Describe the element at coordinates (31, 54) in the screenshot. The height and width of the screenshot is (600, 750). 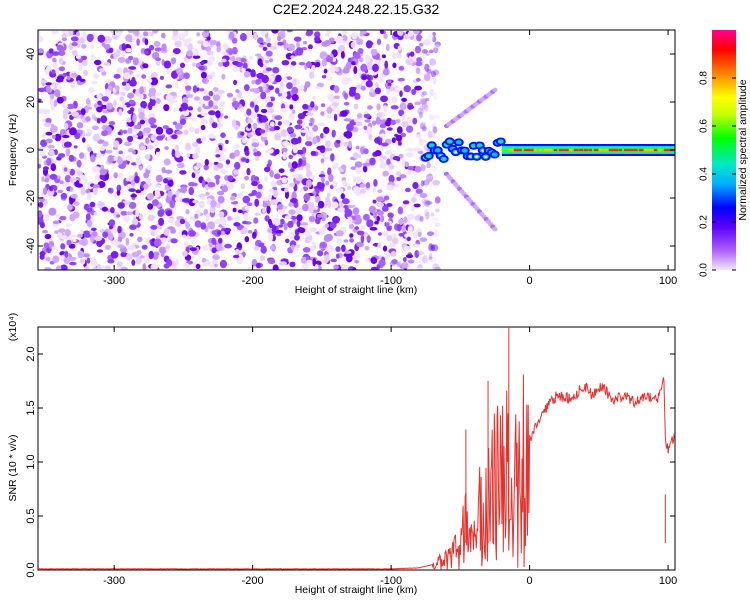
I see `y-tick-label: 40` at that location.